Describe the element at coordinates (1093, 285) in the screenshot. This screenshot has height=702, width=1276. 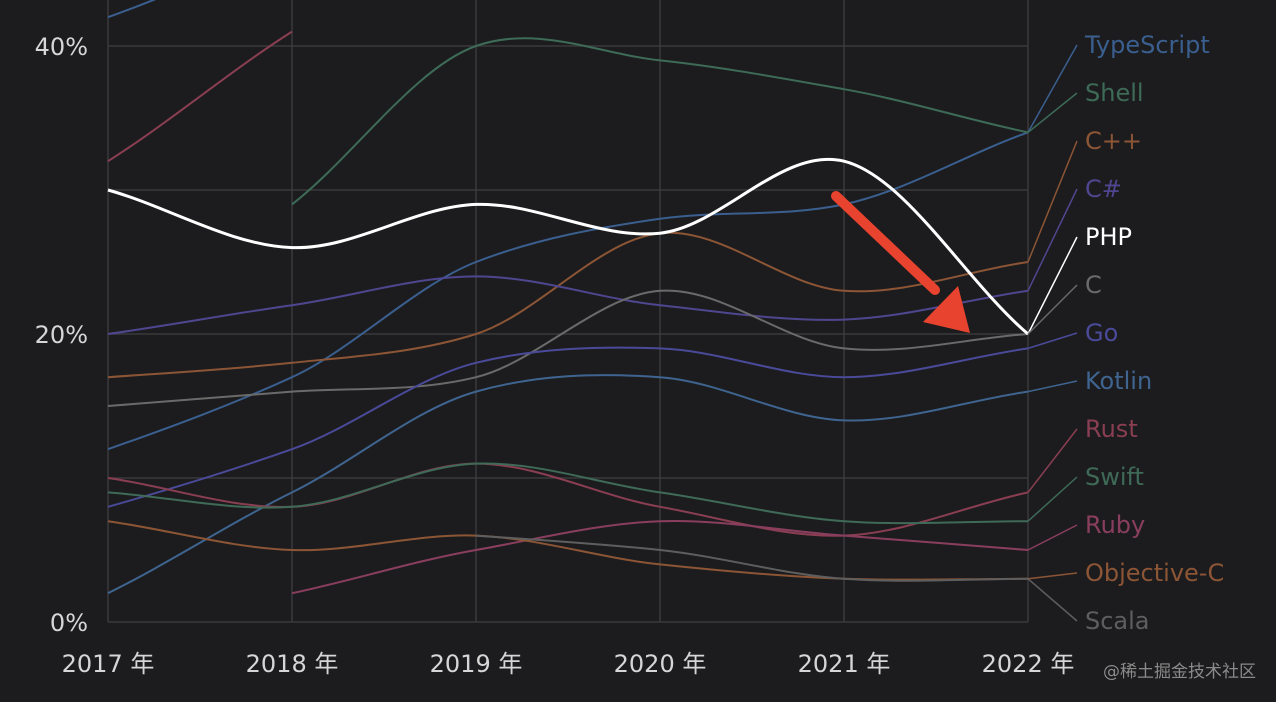
I see `legend-label-c: C` at that location.